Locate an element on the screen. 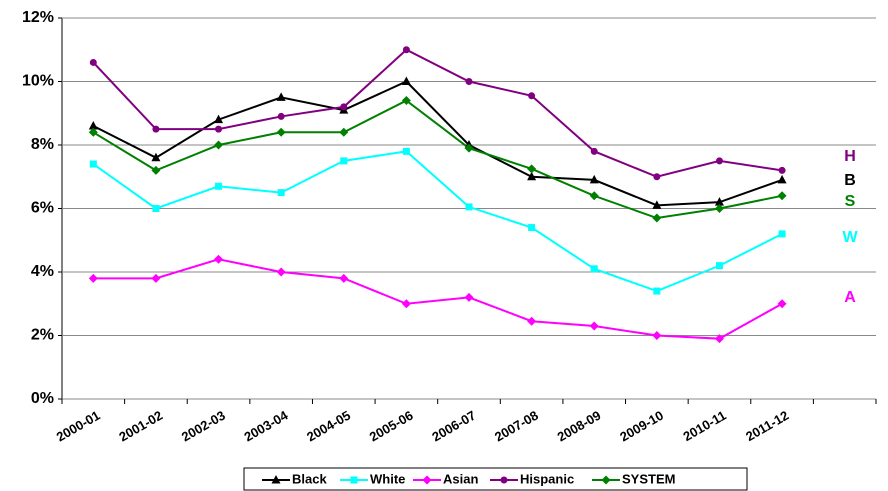 Image resolution: width=888 pixels, height=491 pixels. annotation: W is located at coordinates (850, 237).